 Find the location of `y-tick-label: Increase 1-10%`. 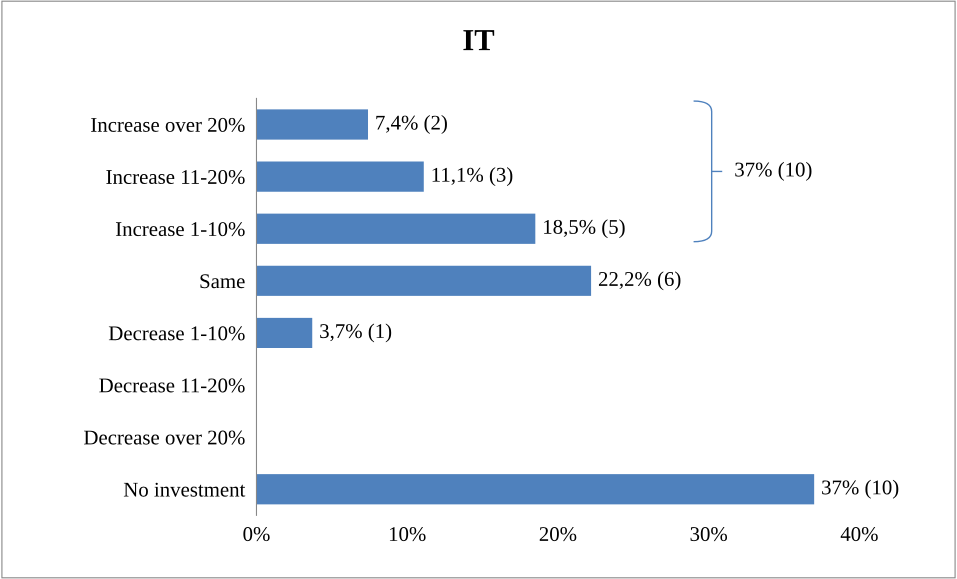

y-tick-label: Increase 1-10% is located at coordinates (180, 229).